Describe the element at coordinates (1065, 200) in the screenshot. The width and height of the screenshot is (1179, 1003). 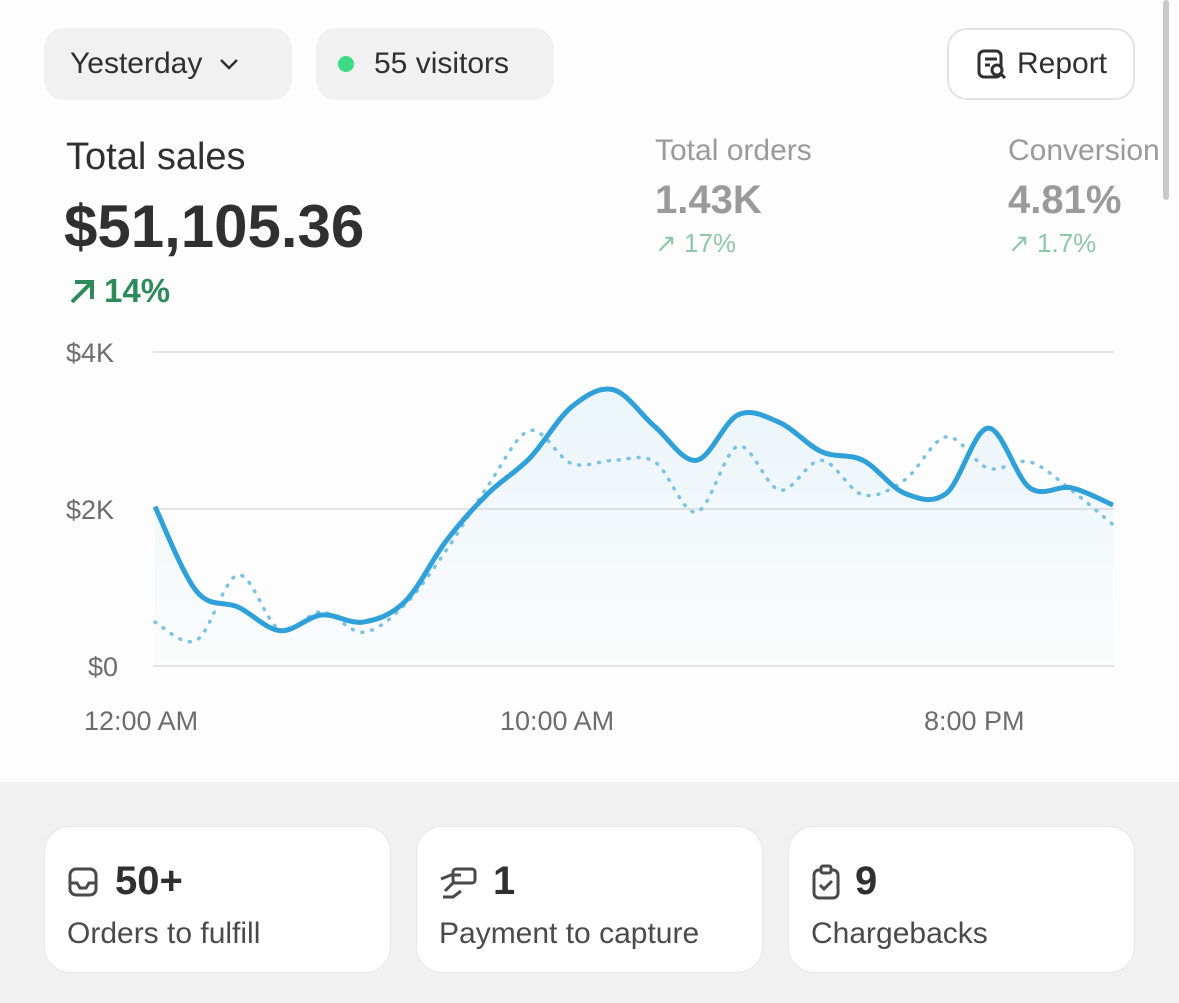
I see `conversion-value: 4.81%` at that location.